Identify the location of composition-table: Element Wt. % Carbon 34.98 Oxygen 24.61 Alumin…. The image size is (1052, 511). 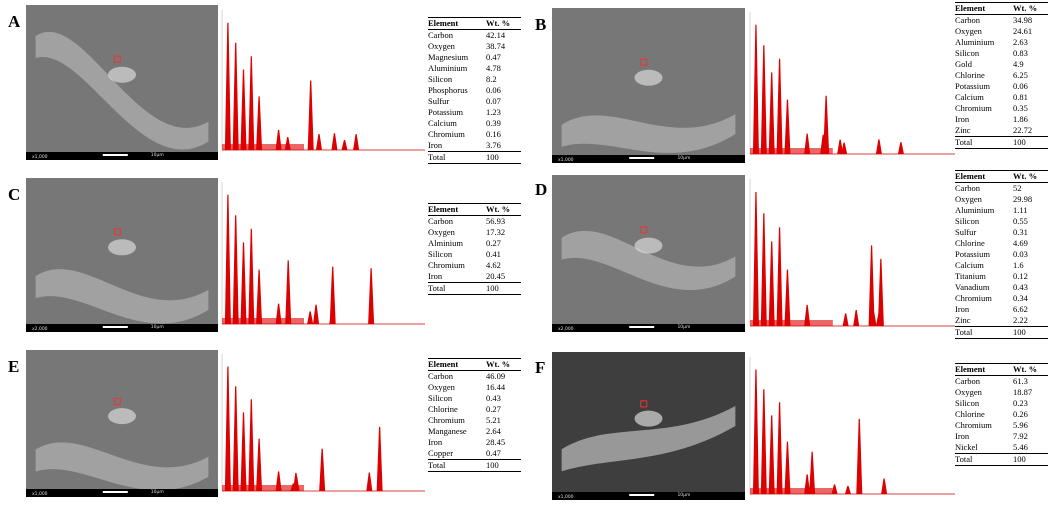
(1001, 75).